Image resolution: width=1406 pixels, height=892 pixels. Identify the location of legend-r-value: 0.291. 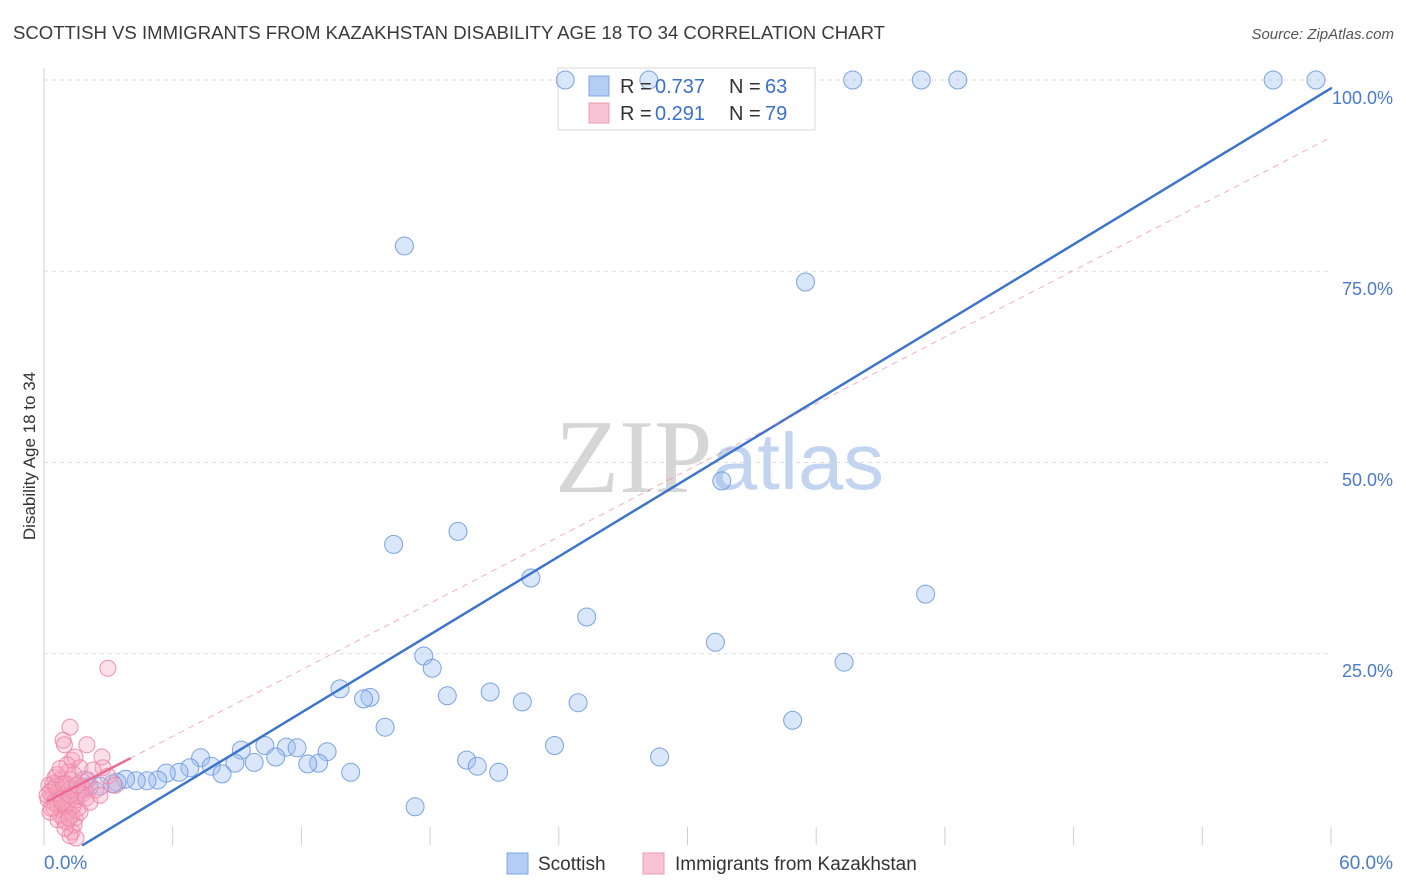
(680, 114).